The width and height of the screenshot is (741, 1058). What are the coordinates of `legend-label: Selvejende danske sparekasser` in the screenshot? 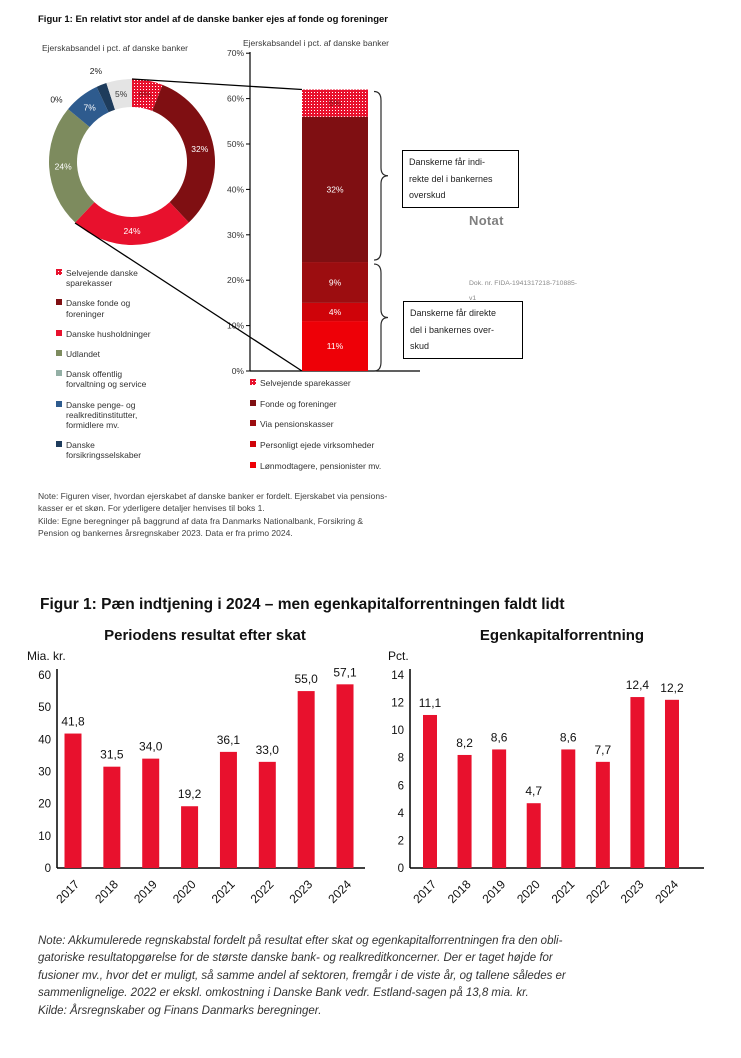 It's located at (102, 278).